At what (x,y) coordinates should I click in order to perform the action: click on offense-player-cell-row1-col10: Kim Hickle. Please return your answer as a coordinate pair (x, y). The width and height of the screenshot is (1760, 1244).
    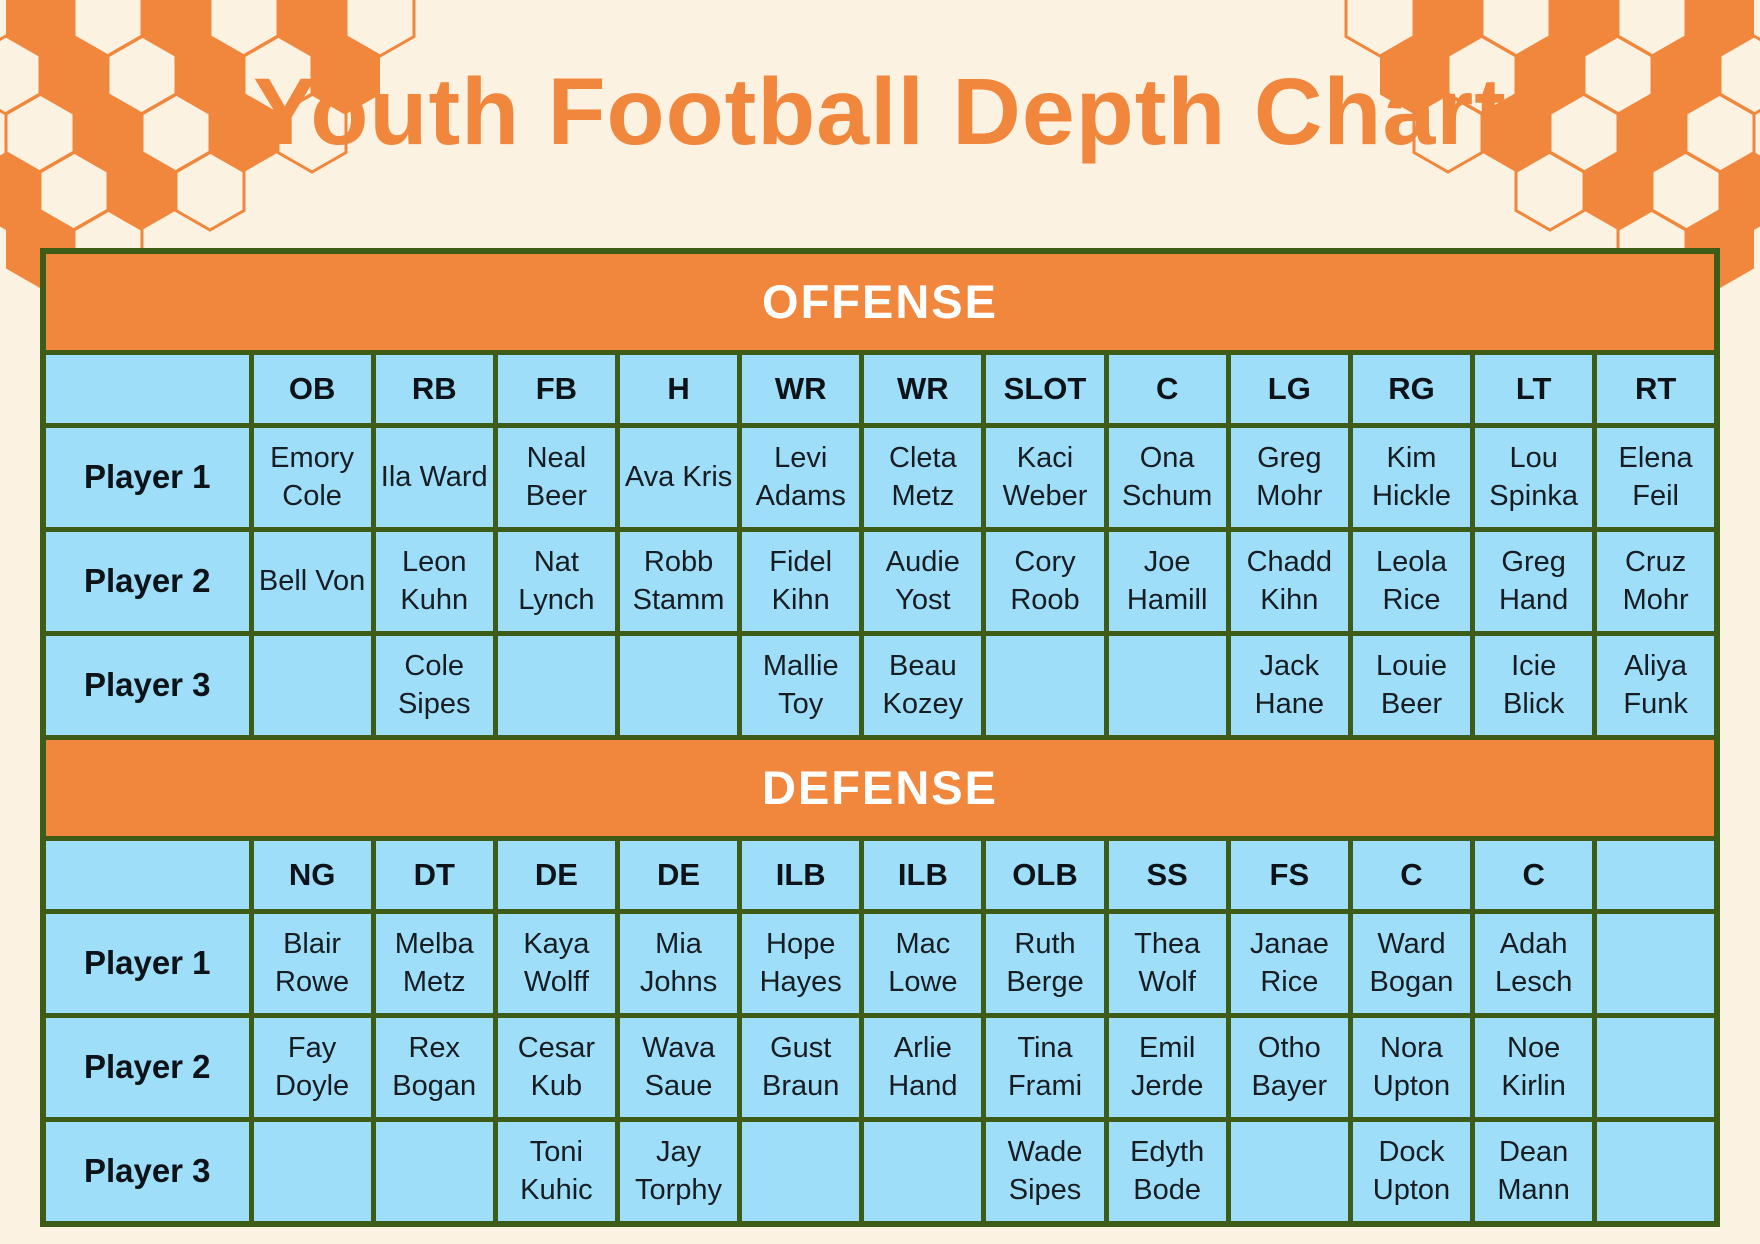
    Looking at the image, I should click on (1411, 477).